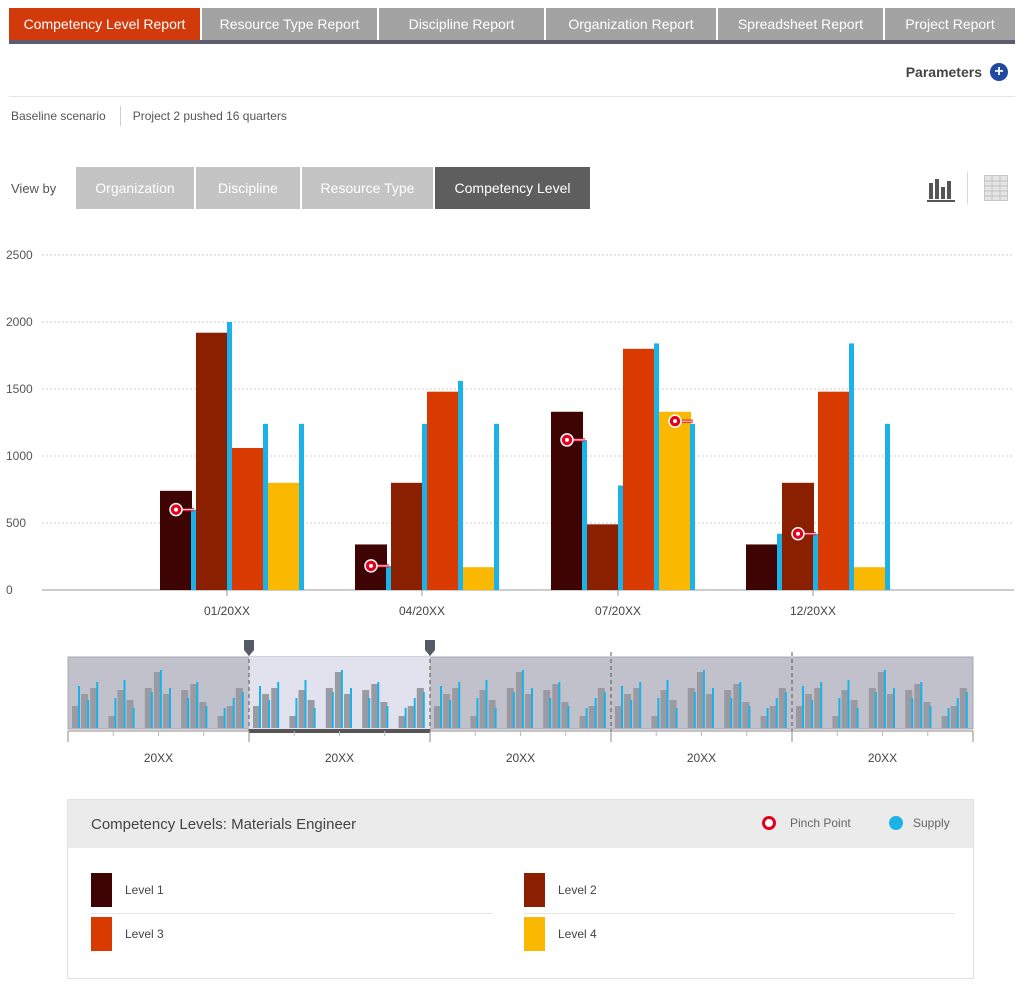 The image size is (1024, 994). Describe the element at coordinates (101, 934) in the screenshot. I see `level-3-swatch` at that location.